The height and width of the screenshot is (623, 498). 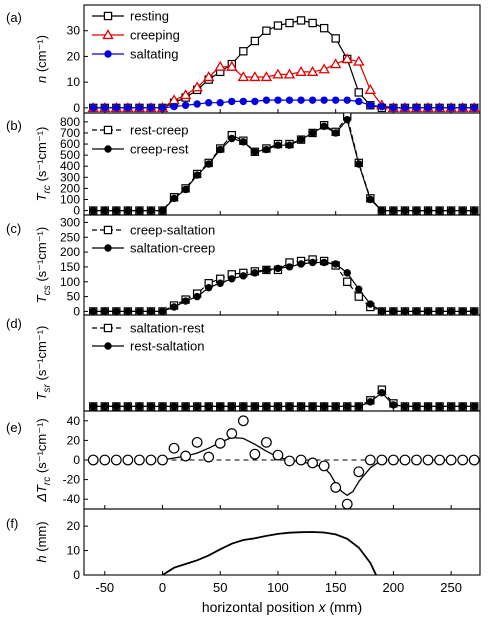 What do you see at coordinates (76, 575) in the screenshot?
I see `panel-f-ytick-label: 0` at bounding box center [76, 575].